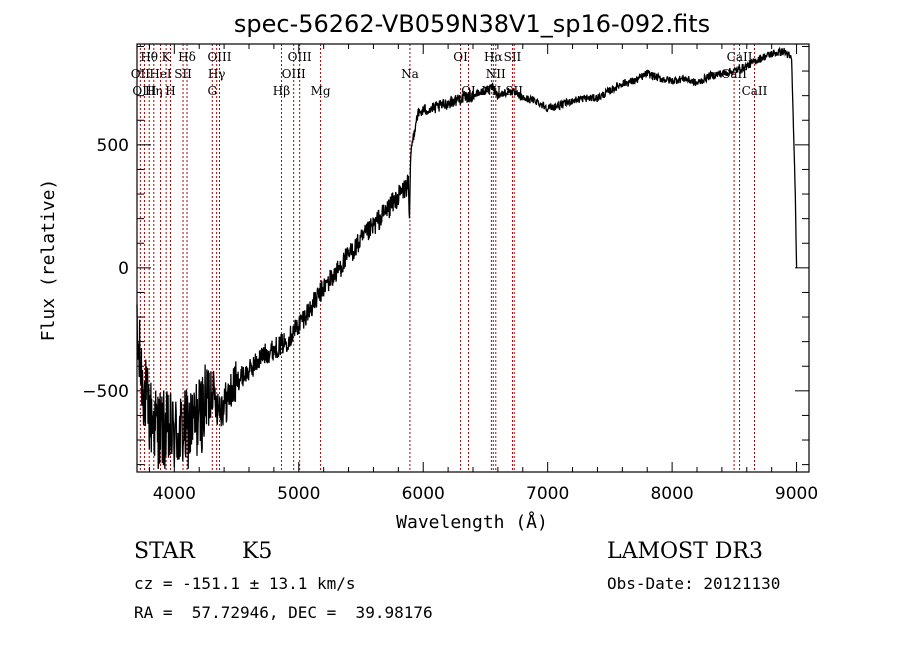 Image resolution: width=900 pixels, height=649 pixels. I want to click on x-tick-label: 5000, so click(298, 494).